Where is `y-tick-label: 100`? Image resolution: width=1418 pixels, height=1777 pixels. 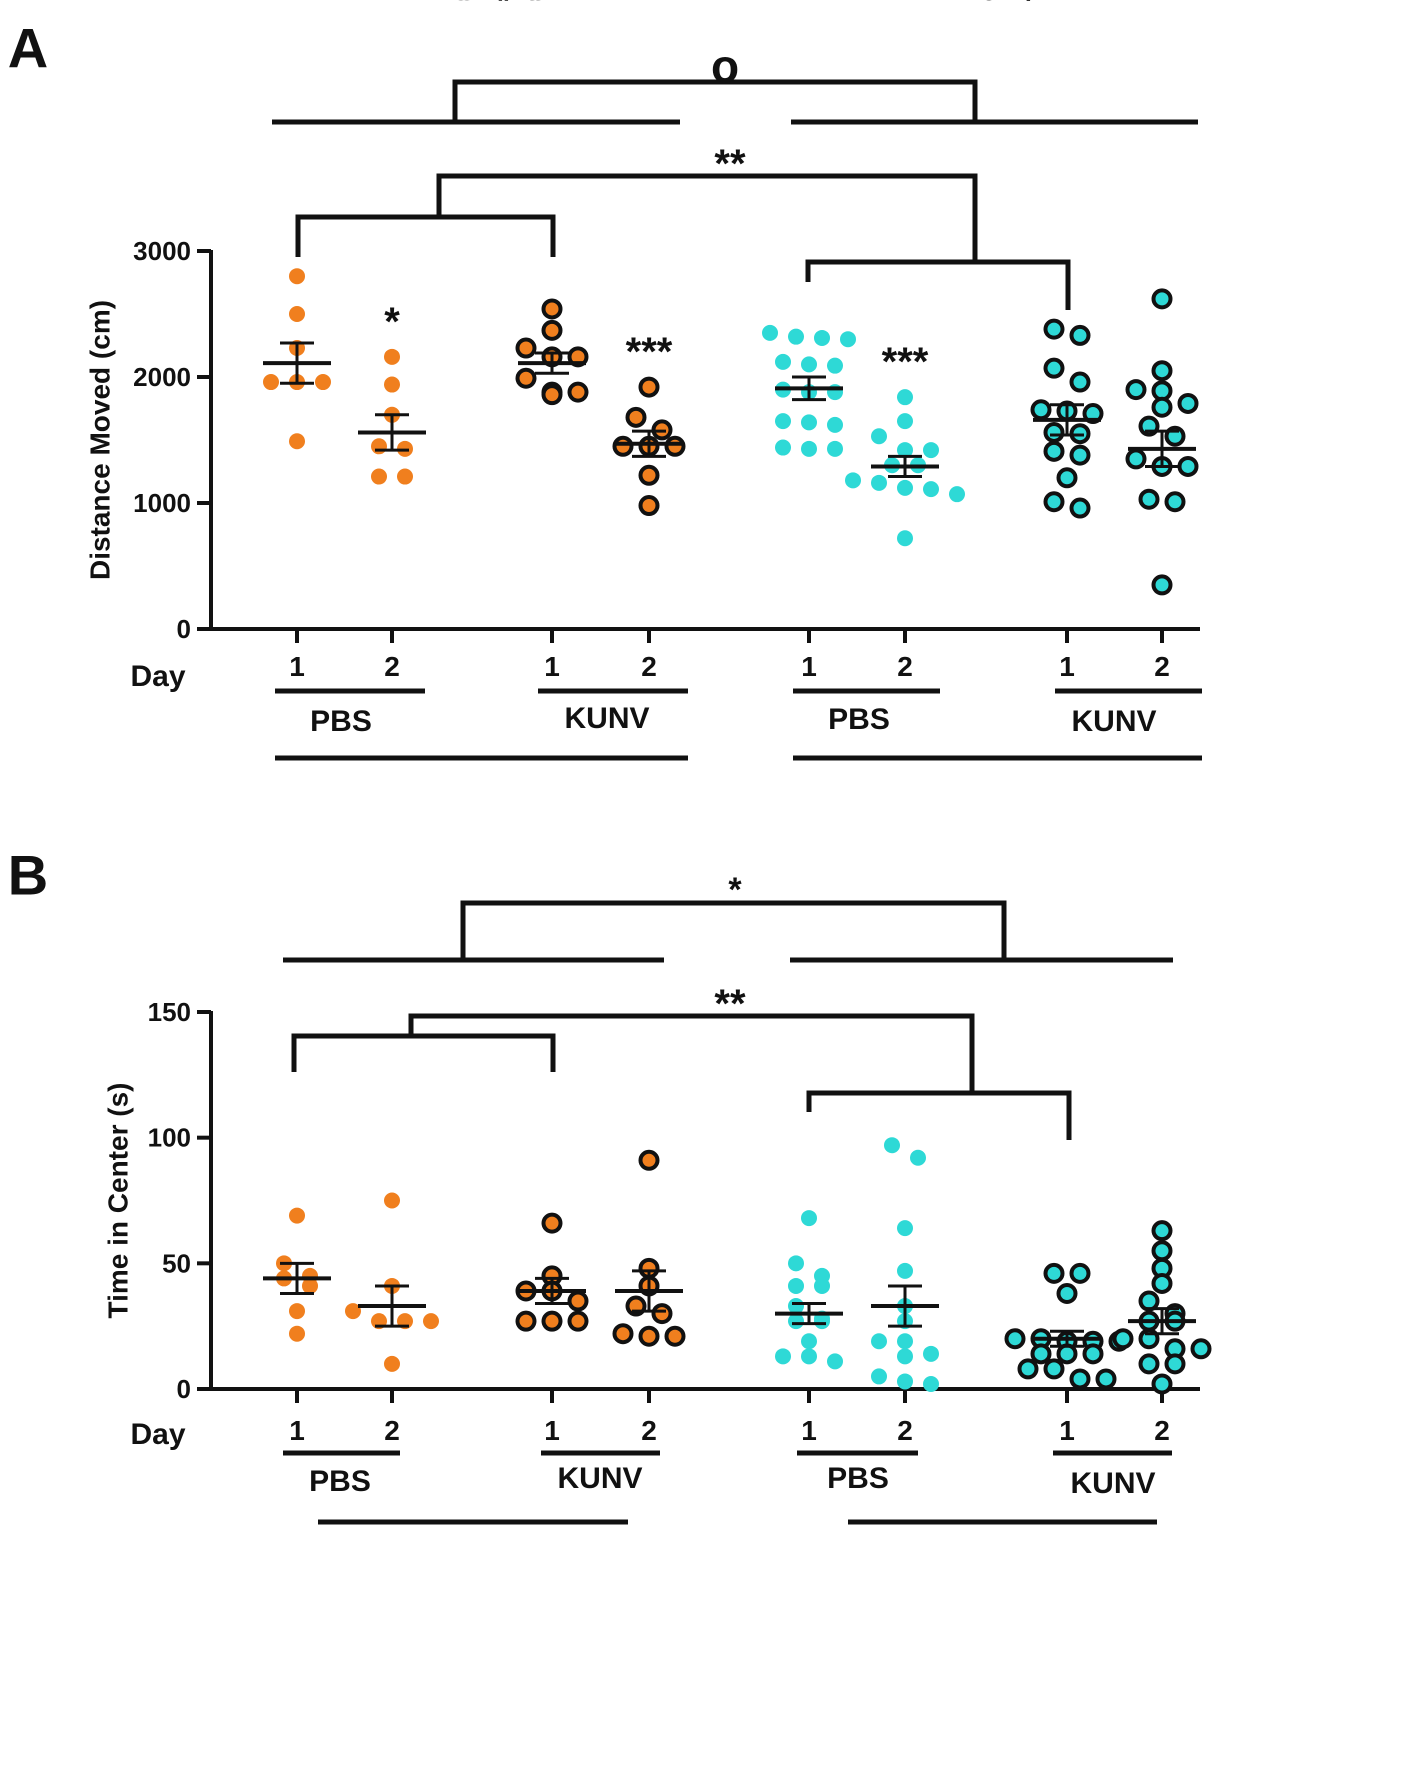 y-tick-label: 100 is located at coordinates (169, 1138).